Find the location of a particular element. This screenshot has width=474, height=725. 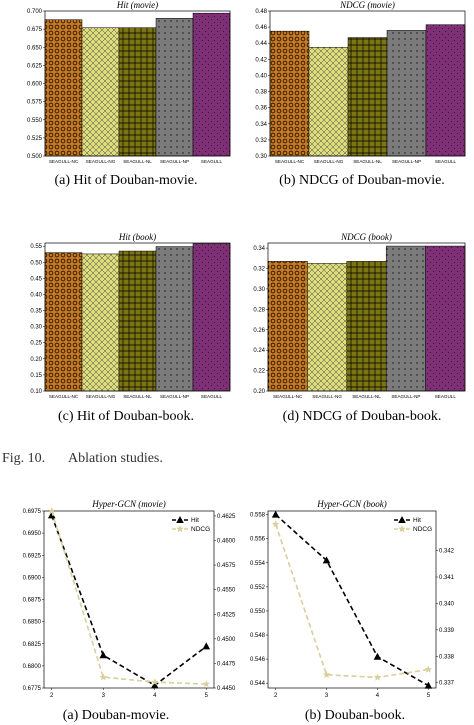

y-tick-label: 0.700 is located at coordinates (35, 12).